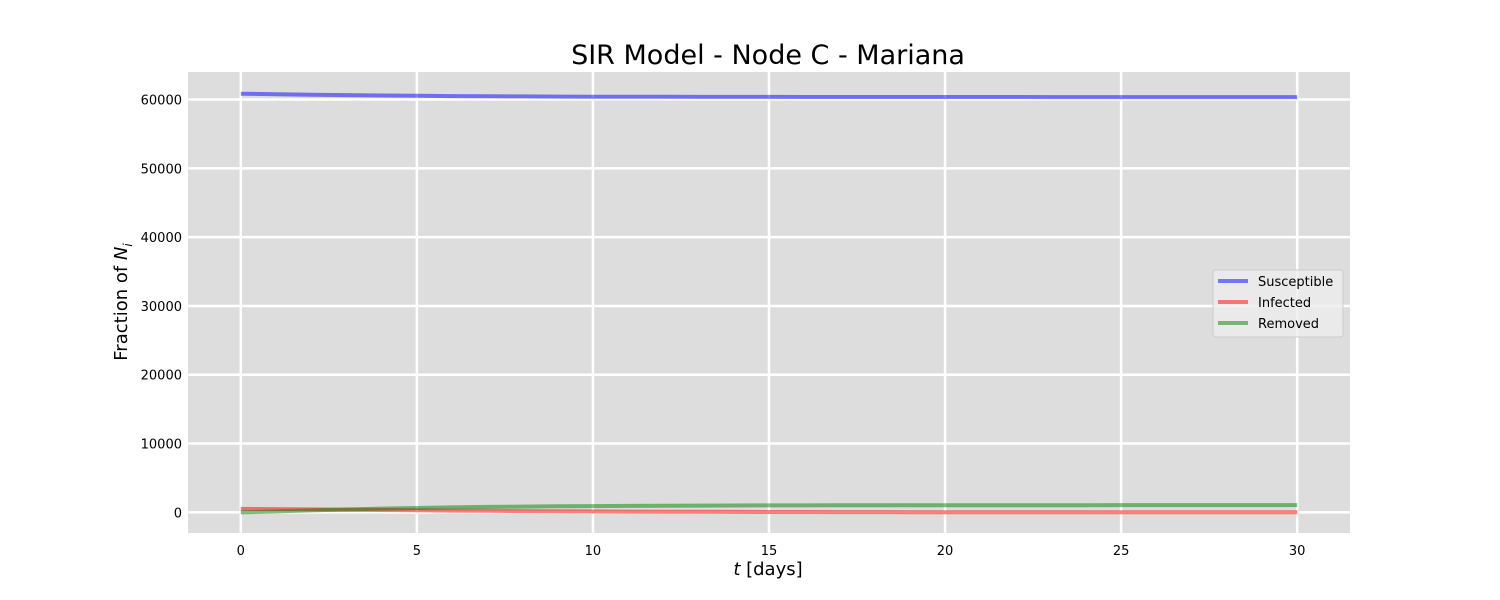 The image size is (1500, 600). What do you see at coordinates (417, 551) in the screenshot?
I see `x-tick-label: 5` at bounding box center [417, 551].